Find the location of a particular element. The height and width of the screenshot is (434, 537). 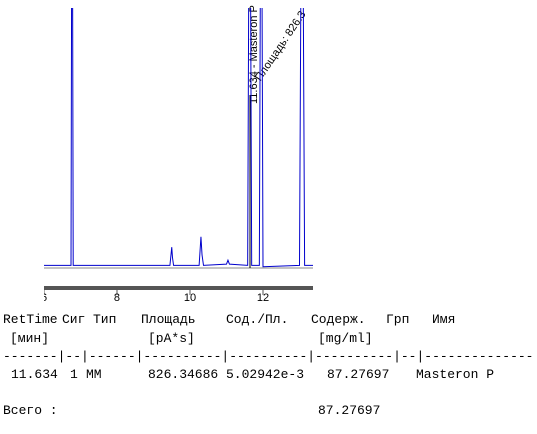

cell: 826.34686 is located at coordinates (183, 374).